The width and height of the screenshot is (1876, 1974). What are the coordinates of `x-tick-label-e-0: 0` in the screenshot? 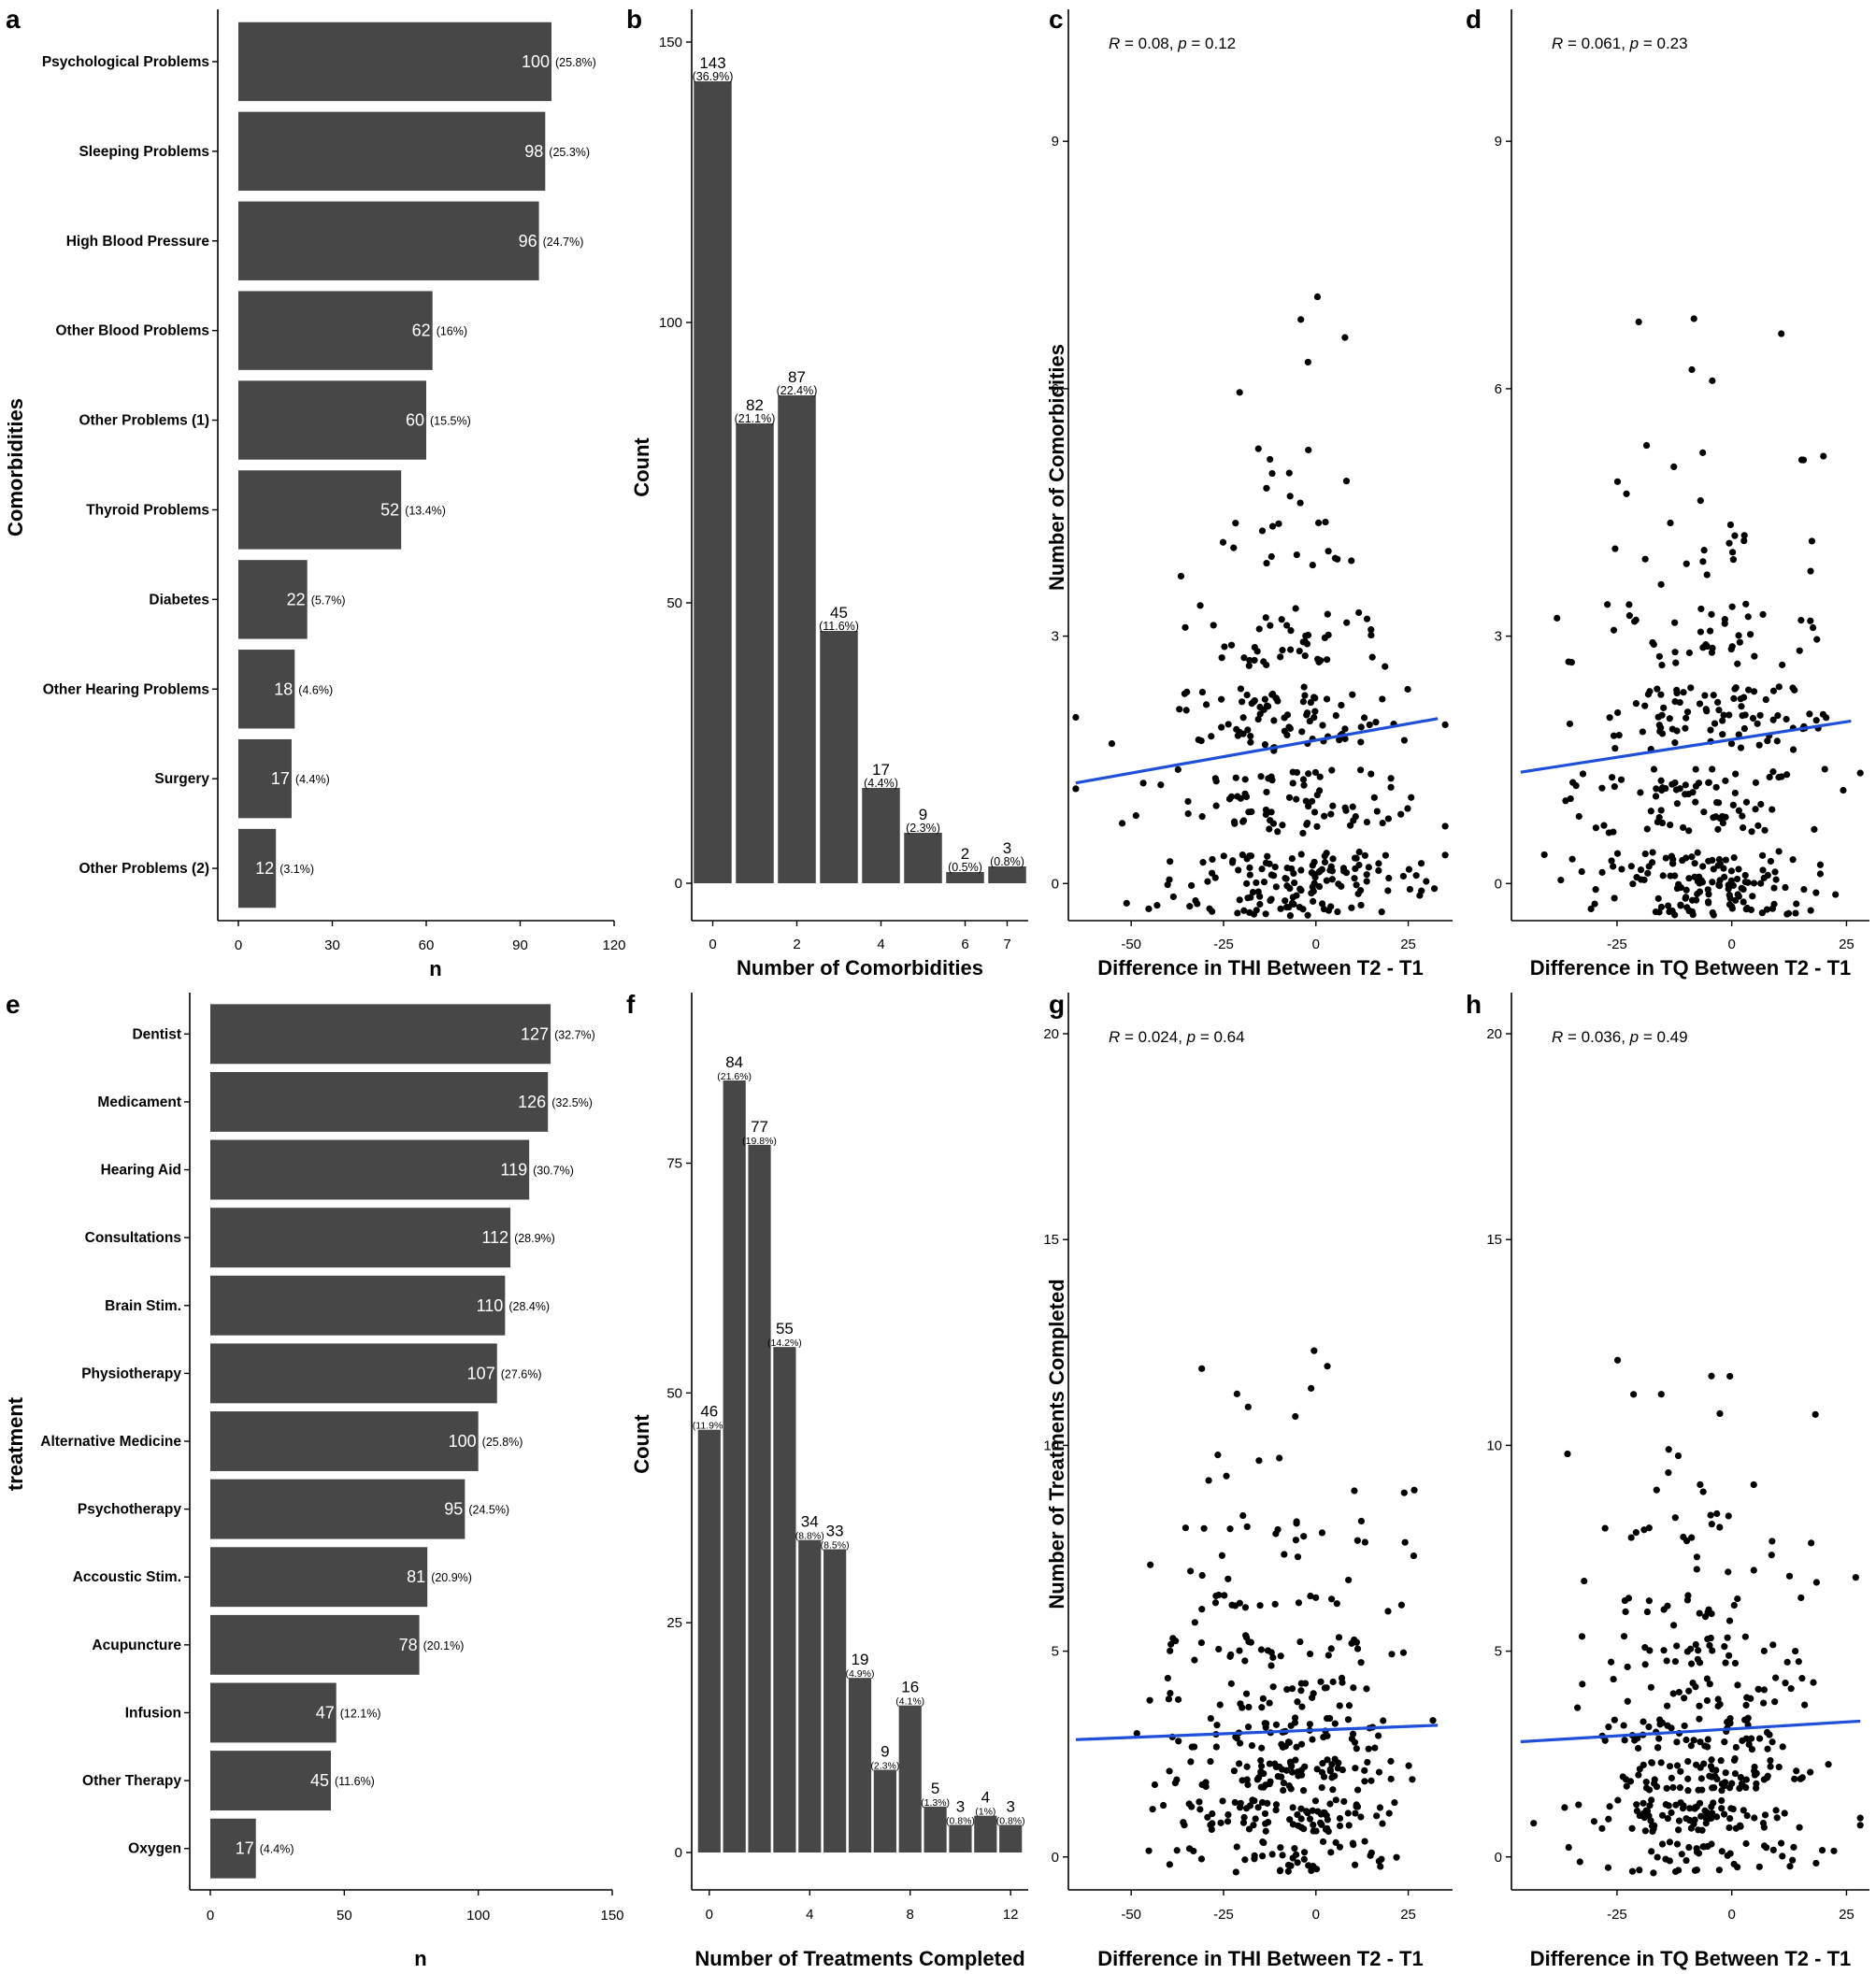 It's located at (211, 1916).